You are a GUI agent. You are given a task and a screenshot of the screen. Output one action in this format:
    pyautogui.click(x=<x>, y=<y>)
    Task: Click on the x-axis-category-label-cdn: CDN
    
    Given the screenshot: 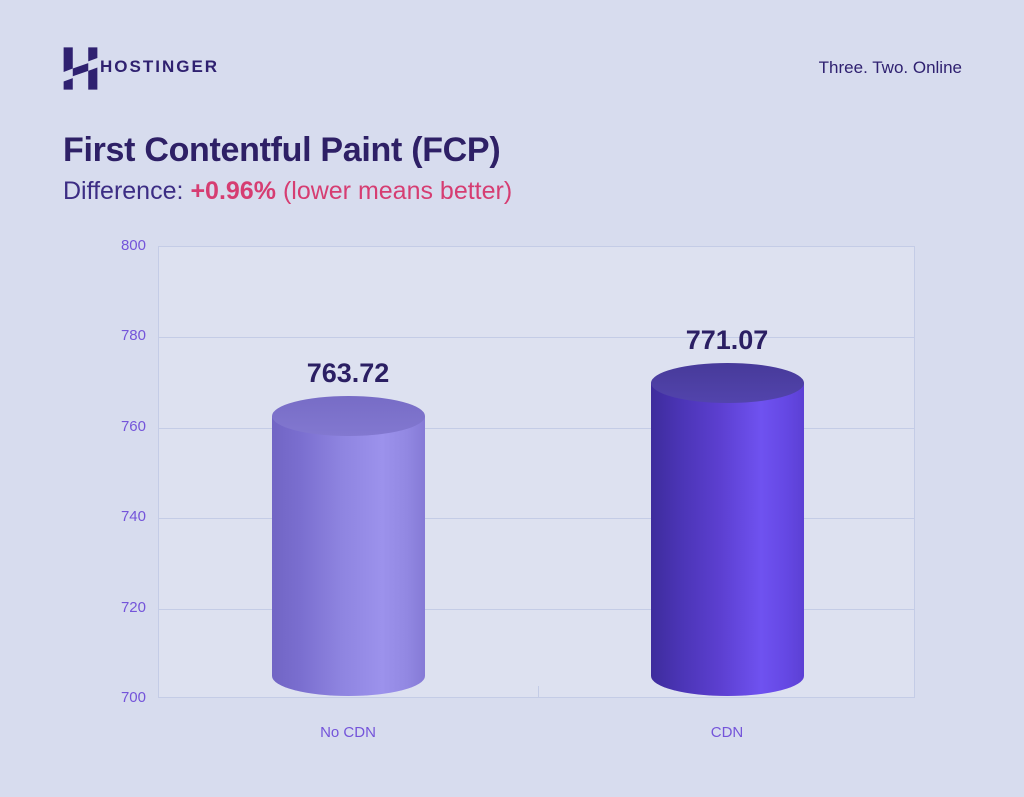 What is the action you would take?
    pyautogui.click(x=727, y=732)
    